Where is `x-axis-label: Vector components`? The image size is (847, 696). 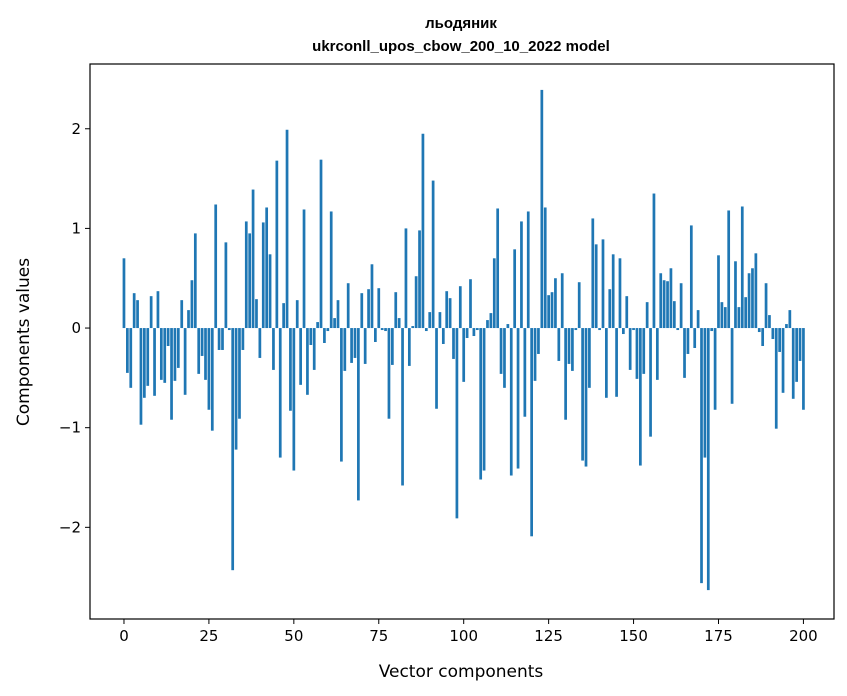 x-axis-label: Vector components is located at coordinates (461, 672).